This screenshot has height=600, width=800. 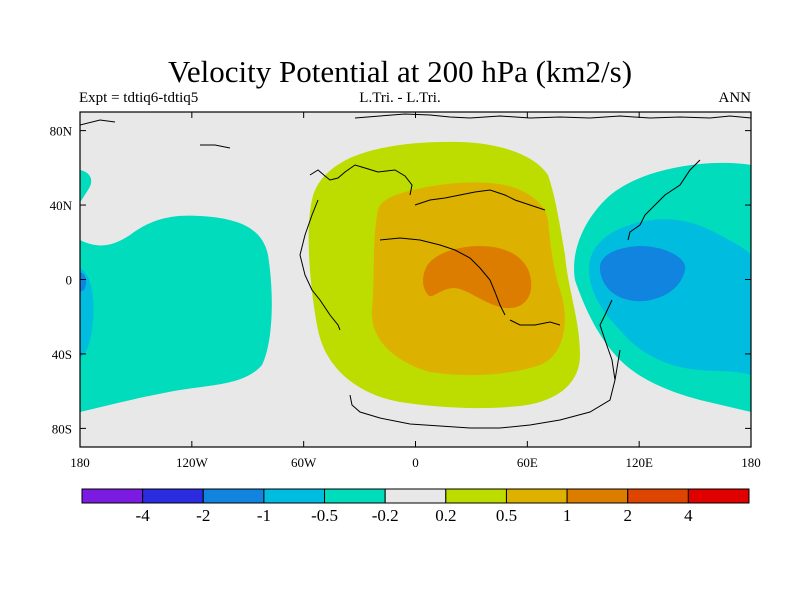 I want to click on coastline-eurasia-north, so click(x=552, y=116).